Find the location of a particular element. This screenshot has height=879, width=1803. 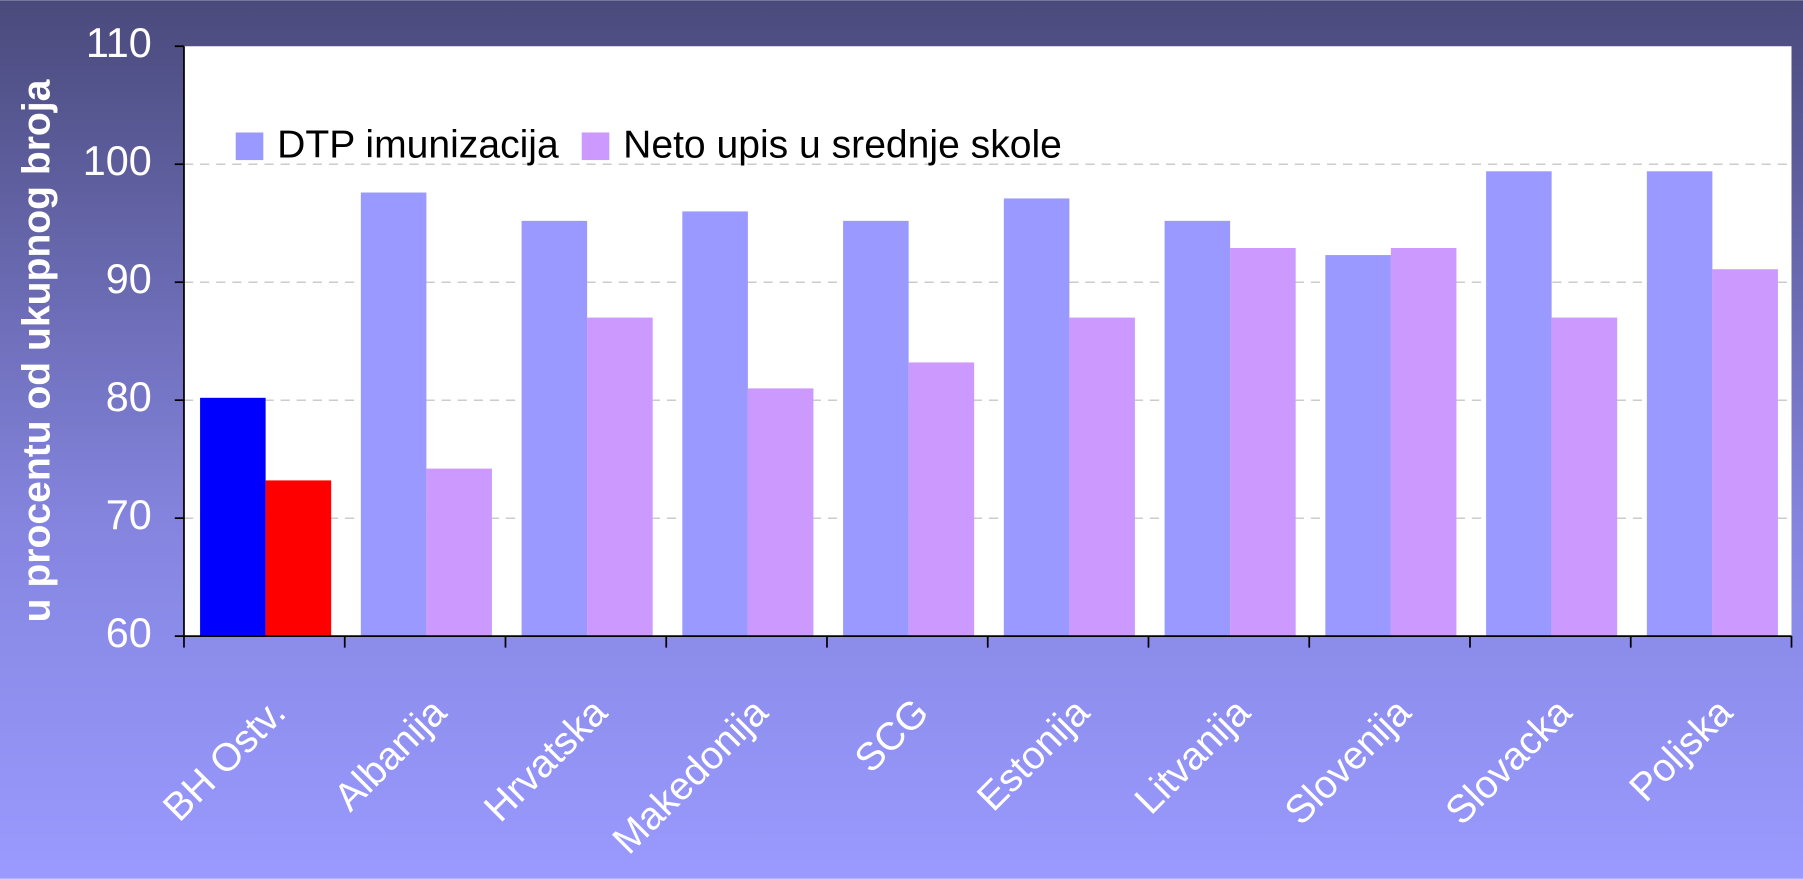

y-tick-label: 110 is located at coordinates (119, 43).